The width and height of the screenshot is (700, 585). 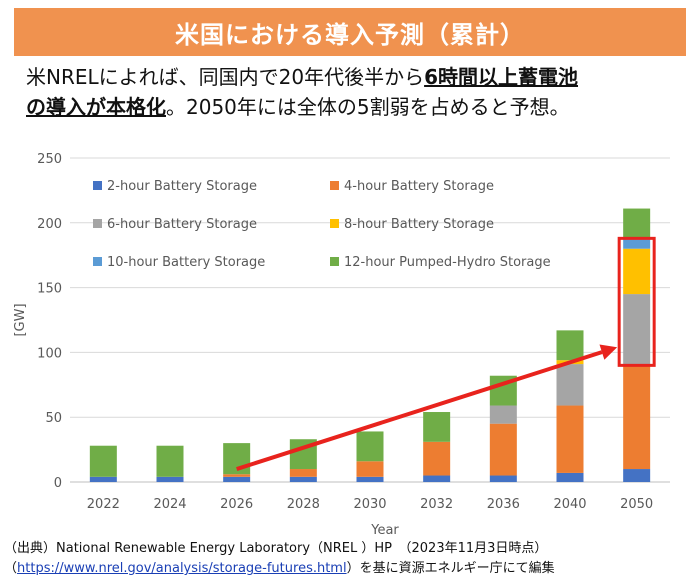 I want to click on y-tick-label: 50, so click(x=53, y=418).